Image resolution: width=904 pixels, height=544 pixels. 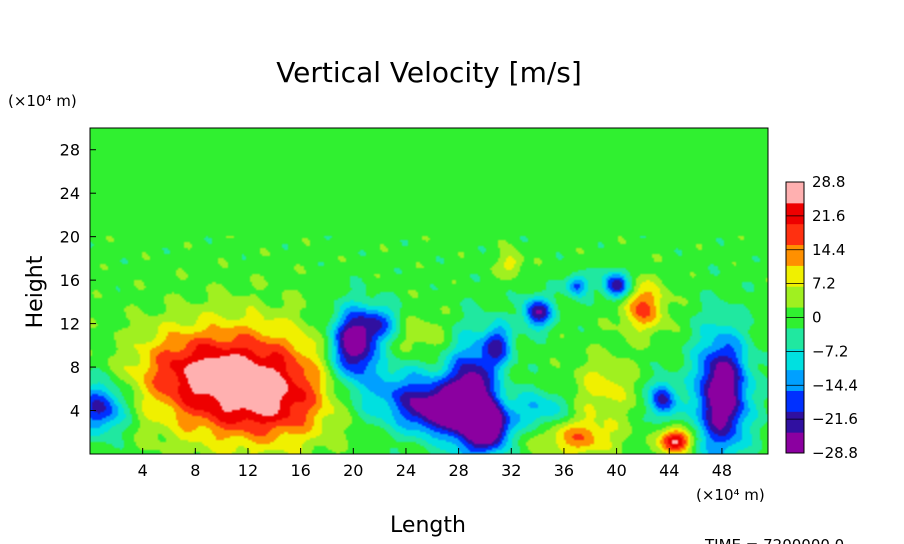 What do you see at coordinates (75, 367) in the screenshot?
I see `y-tick-label: 8` at bounding box center [75, 367].